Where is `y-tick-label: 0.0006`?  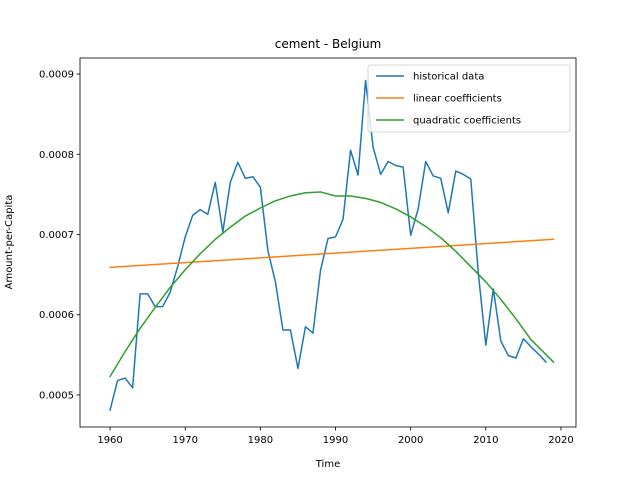 y-tick-label: 0.0006 is located at coordinates (56, 315).